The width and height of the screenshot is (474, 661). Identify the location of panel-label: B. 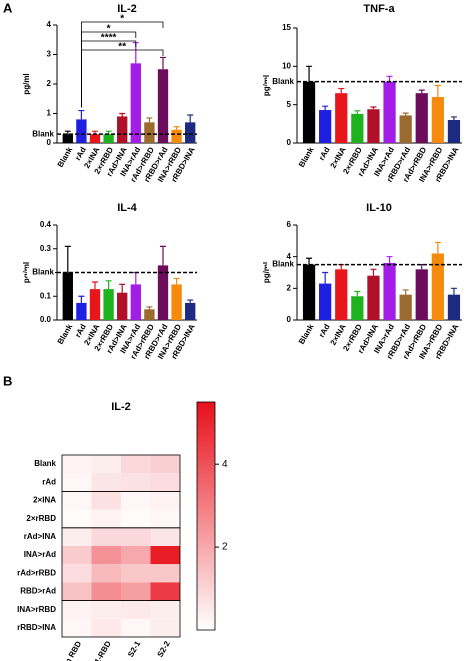
(7, 380).